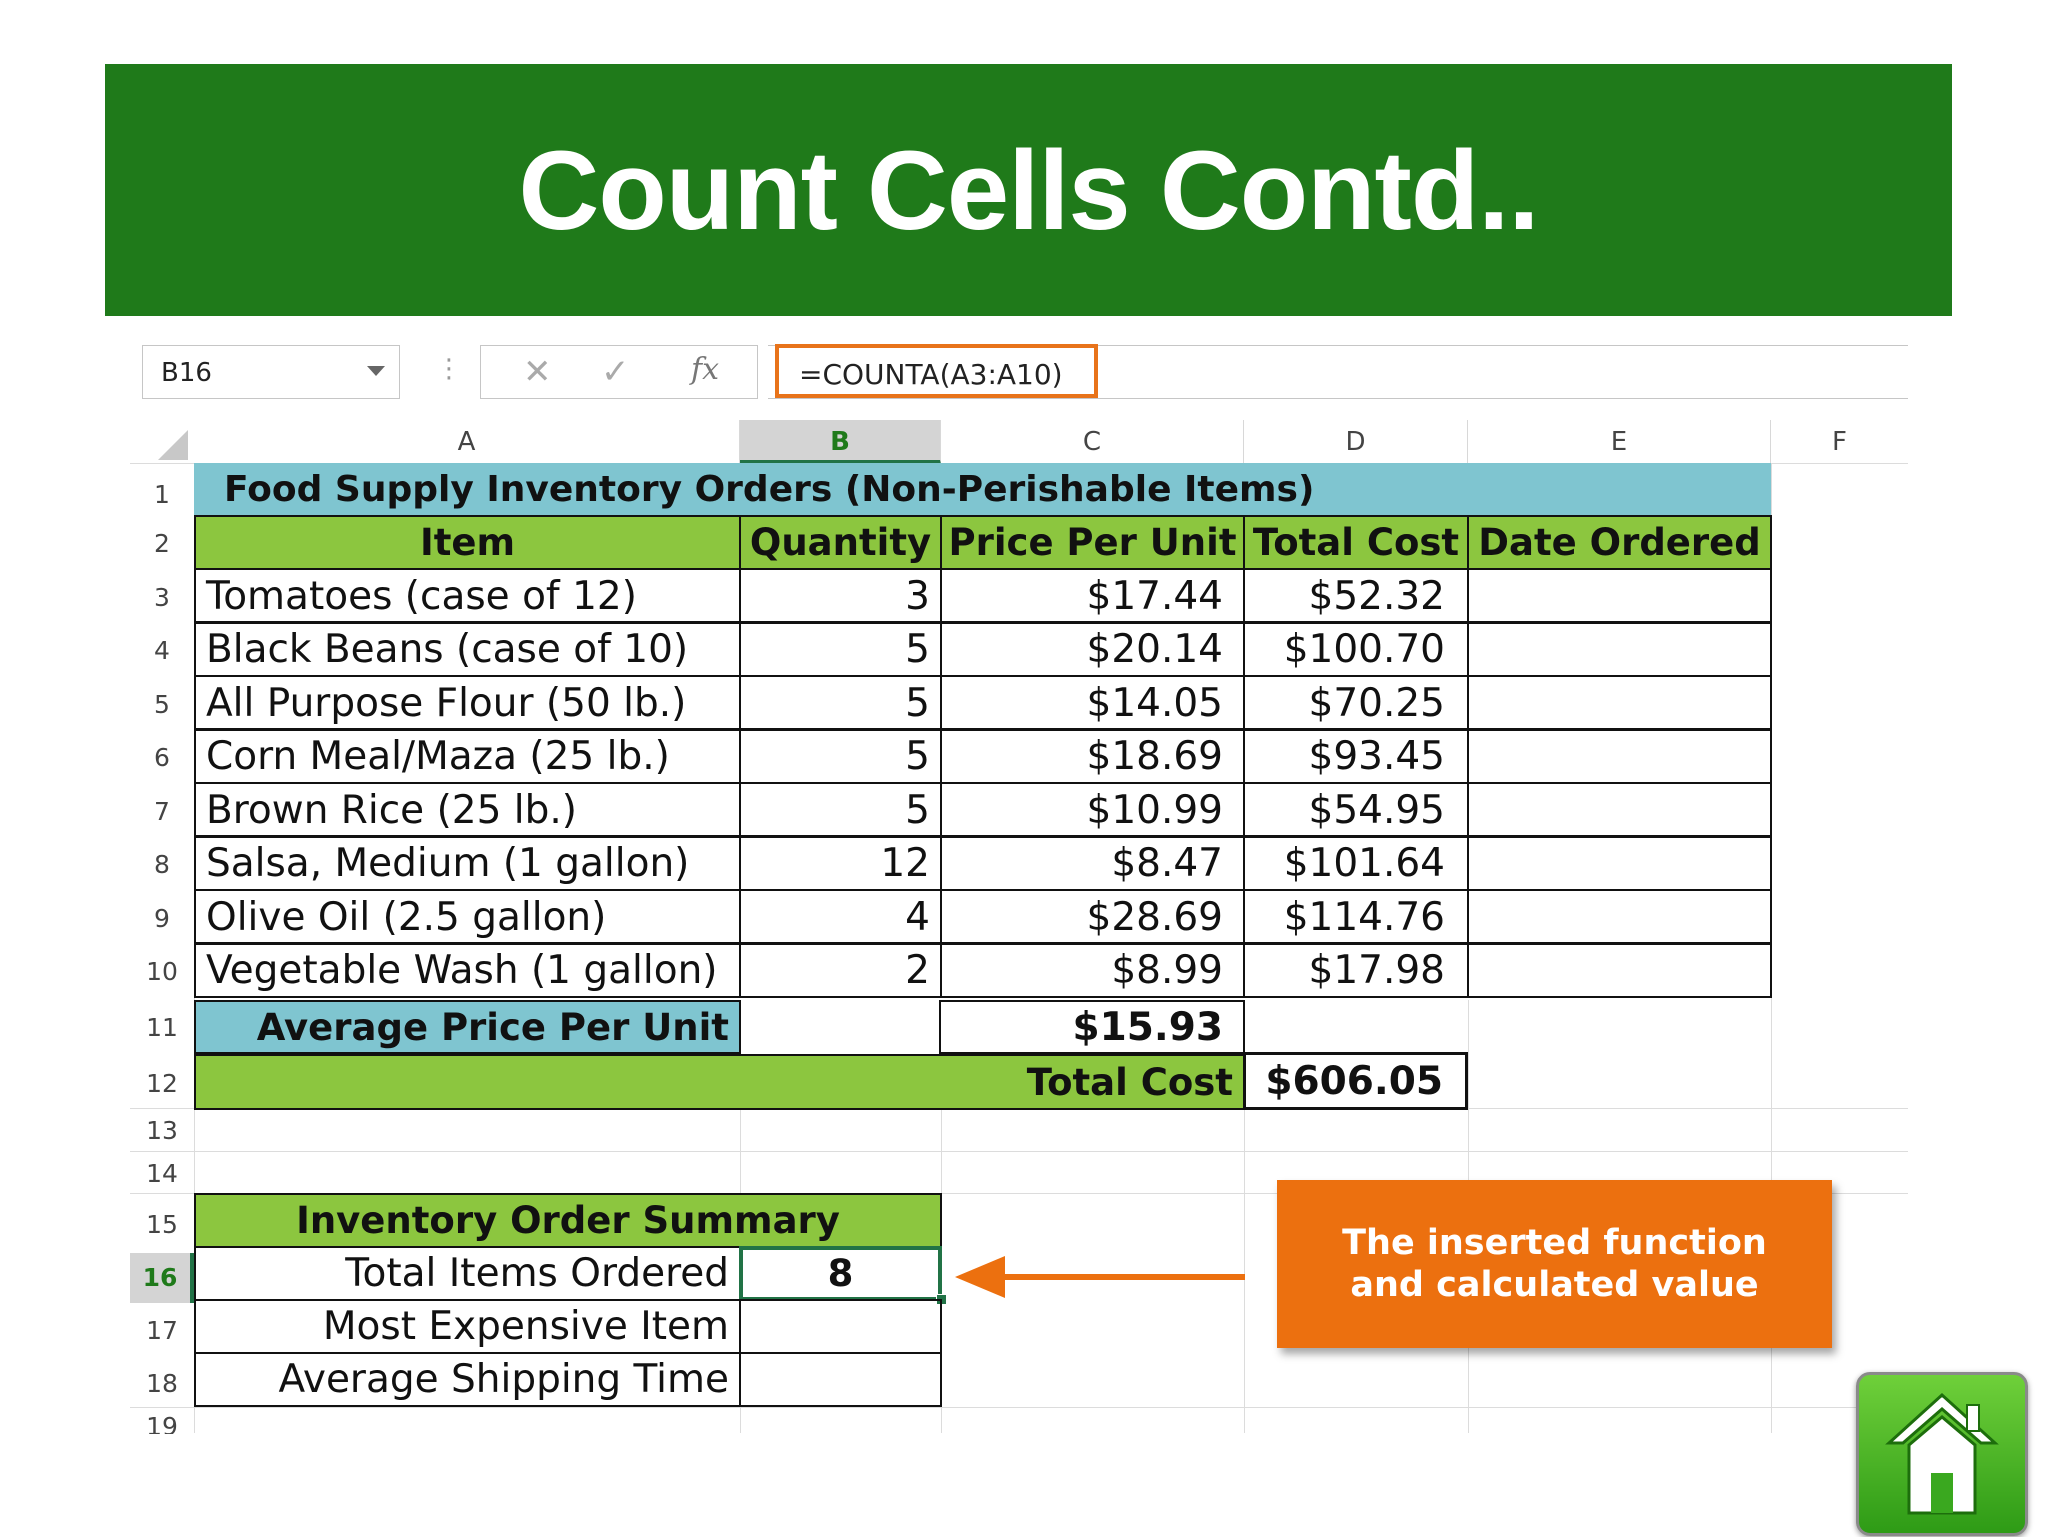 The image size is (2048, 1537). I want to click on summary-label-most-expensive: Most Expensive Item, so click(467, 1326).